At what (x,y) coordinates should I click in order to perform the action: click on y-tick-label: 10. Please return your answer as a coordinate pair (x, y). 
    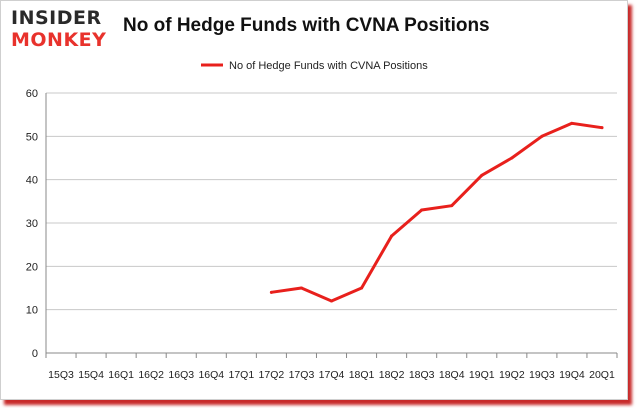
    Looking at the image, I should click on (32, 311).